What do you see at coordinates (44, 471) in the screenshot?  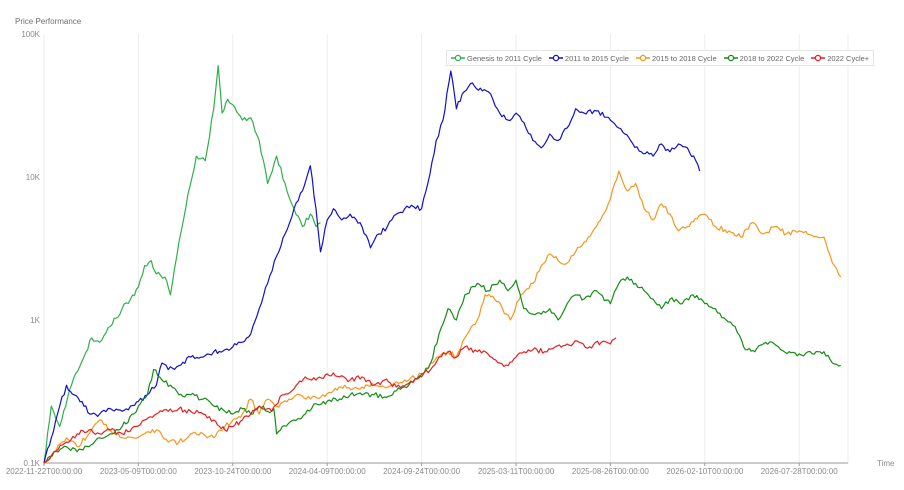 I see `x-tick-label: 2022-11-22T00:00:00` at bounding box center [44, 471].